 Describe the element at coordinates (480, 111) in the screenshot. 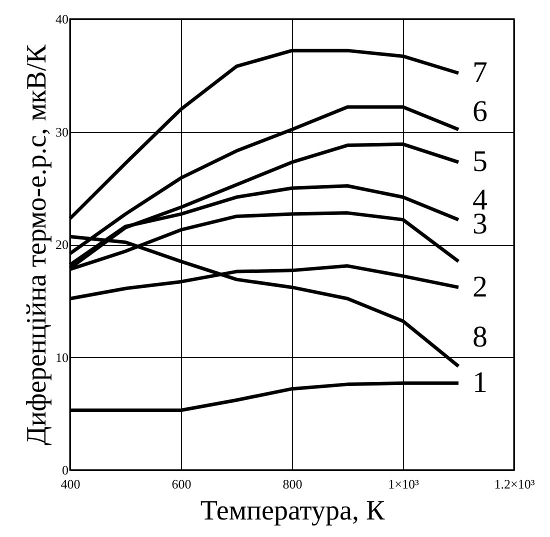

I see `series-label: 6` at that location.